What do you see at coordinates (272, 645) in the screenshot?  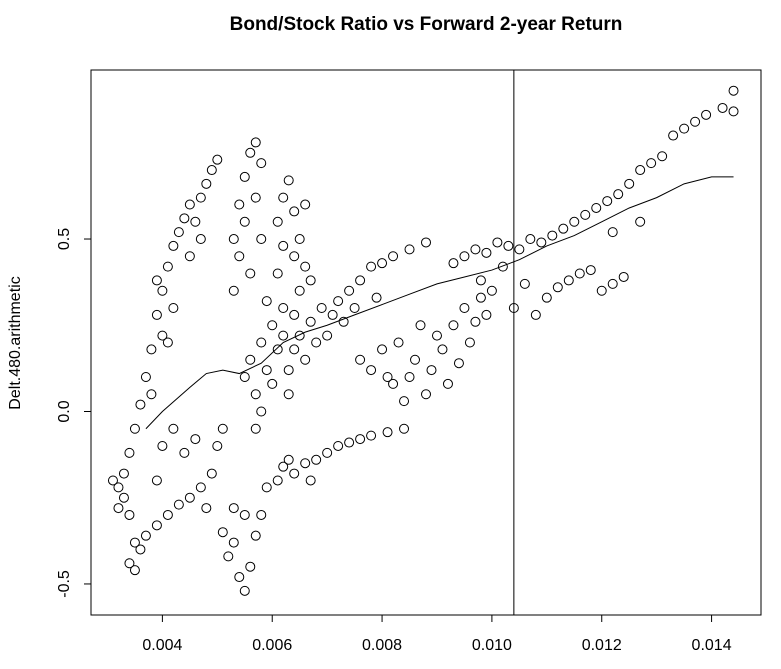 I see `x-tick-label: 0.006` at bounding box center [272, 645].